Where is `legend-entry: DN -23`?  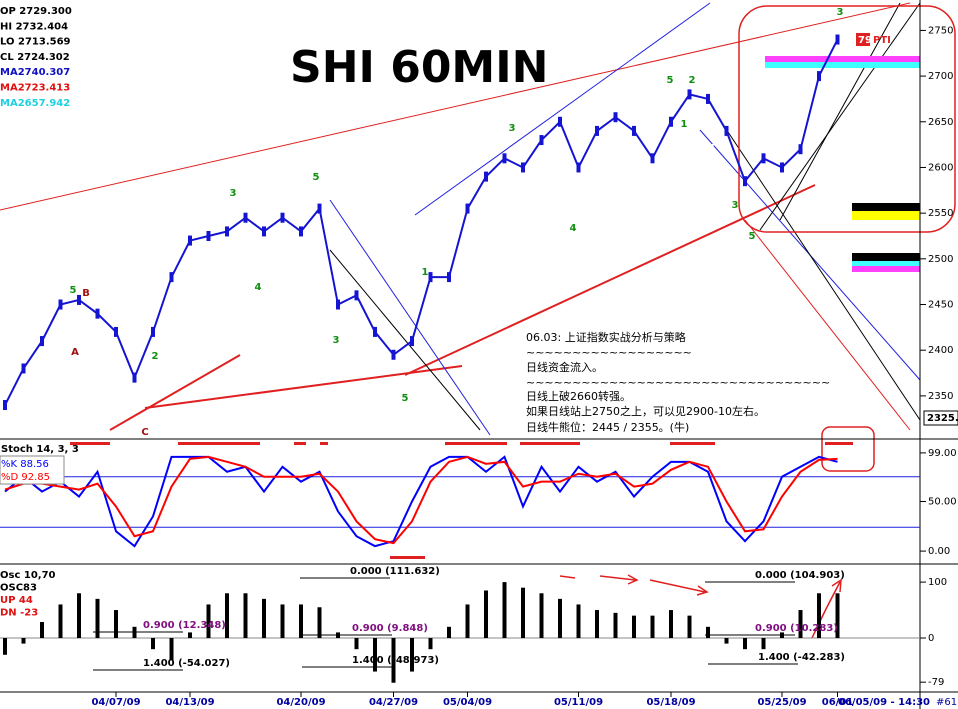 legend-entry: DN -23 is located at coordinates (19, 613).